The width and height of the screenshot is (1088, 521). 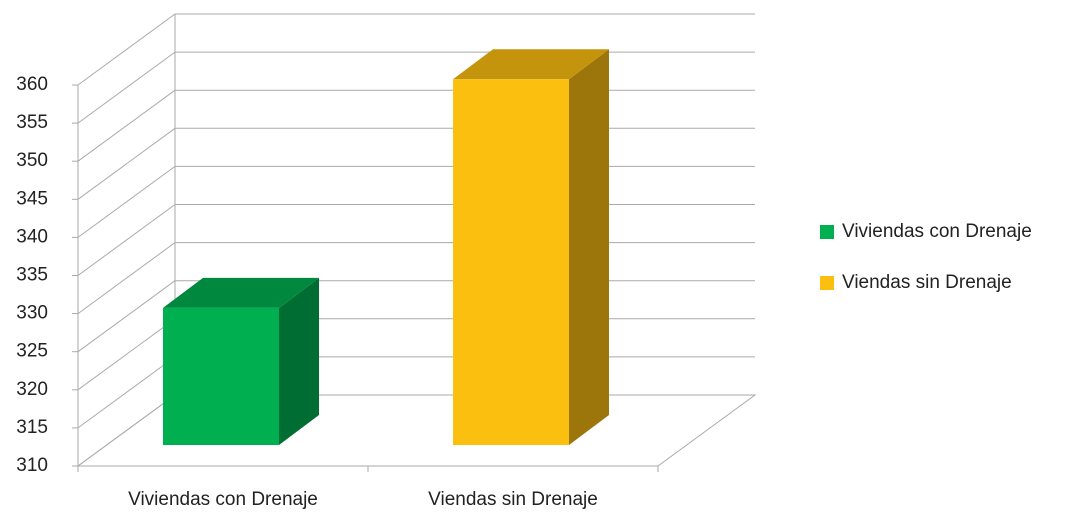 What do you see at coordinates (32, 351) in the screenshot?
I see `y-tick-label: 325` at bounding box center [32, 351].